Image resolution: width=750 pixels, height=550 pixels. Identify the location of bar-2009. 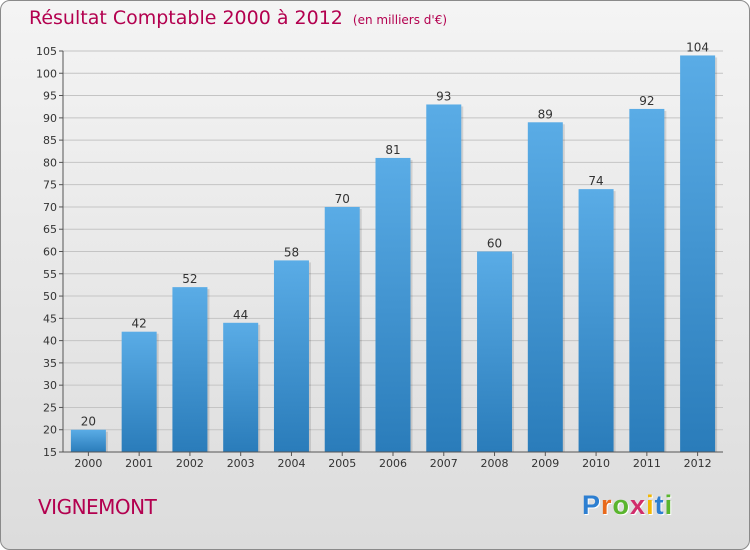
(545, 287).